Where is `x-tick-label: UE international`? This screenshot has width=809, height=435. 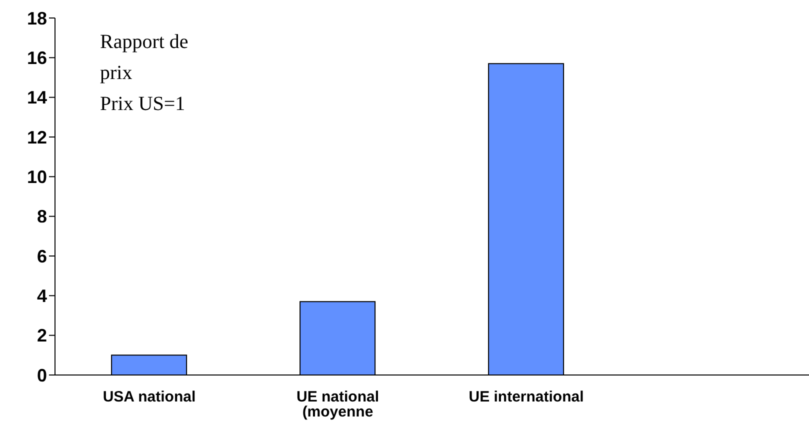
x-tick-label: UE international is located at coordinates (526, 397).